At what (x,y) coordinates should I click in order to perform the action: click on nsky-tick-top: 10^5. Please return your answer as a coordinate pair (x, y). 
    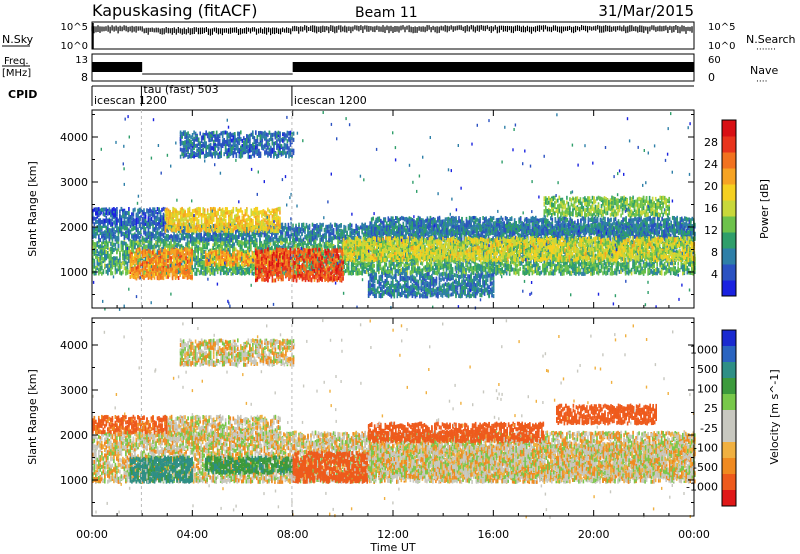
    Looking at the image, I should click on (74, 27).